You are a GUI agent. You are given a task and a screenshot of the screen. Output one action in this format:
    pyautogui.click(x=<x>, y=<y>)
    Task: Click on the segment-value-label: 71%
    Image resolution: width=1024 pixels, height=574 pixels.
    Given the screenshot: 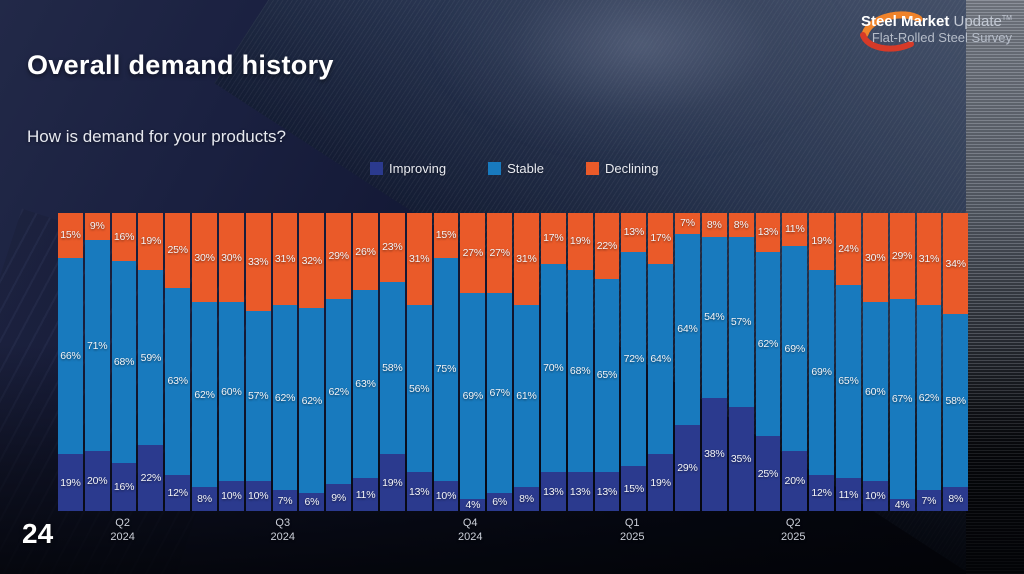 What is the action you would take?
    pyautogui.click(x=97, y=345)
    